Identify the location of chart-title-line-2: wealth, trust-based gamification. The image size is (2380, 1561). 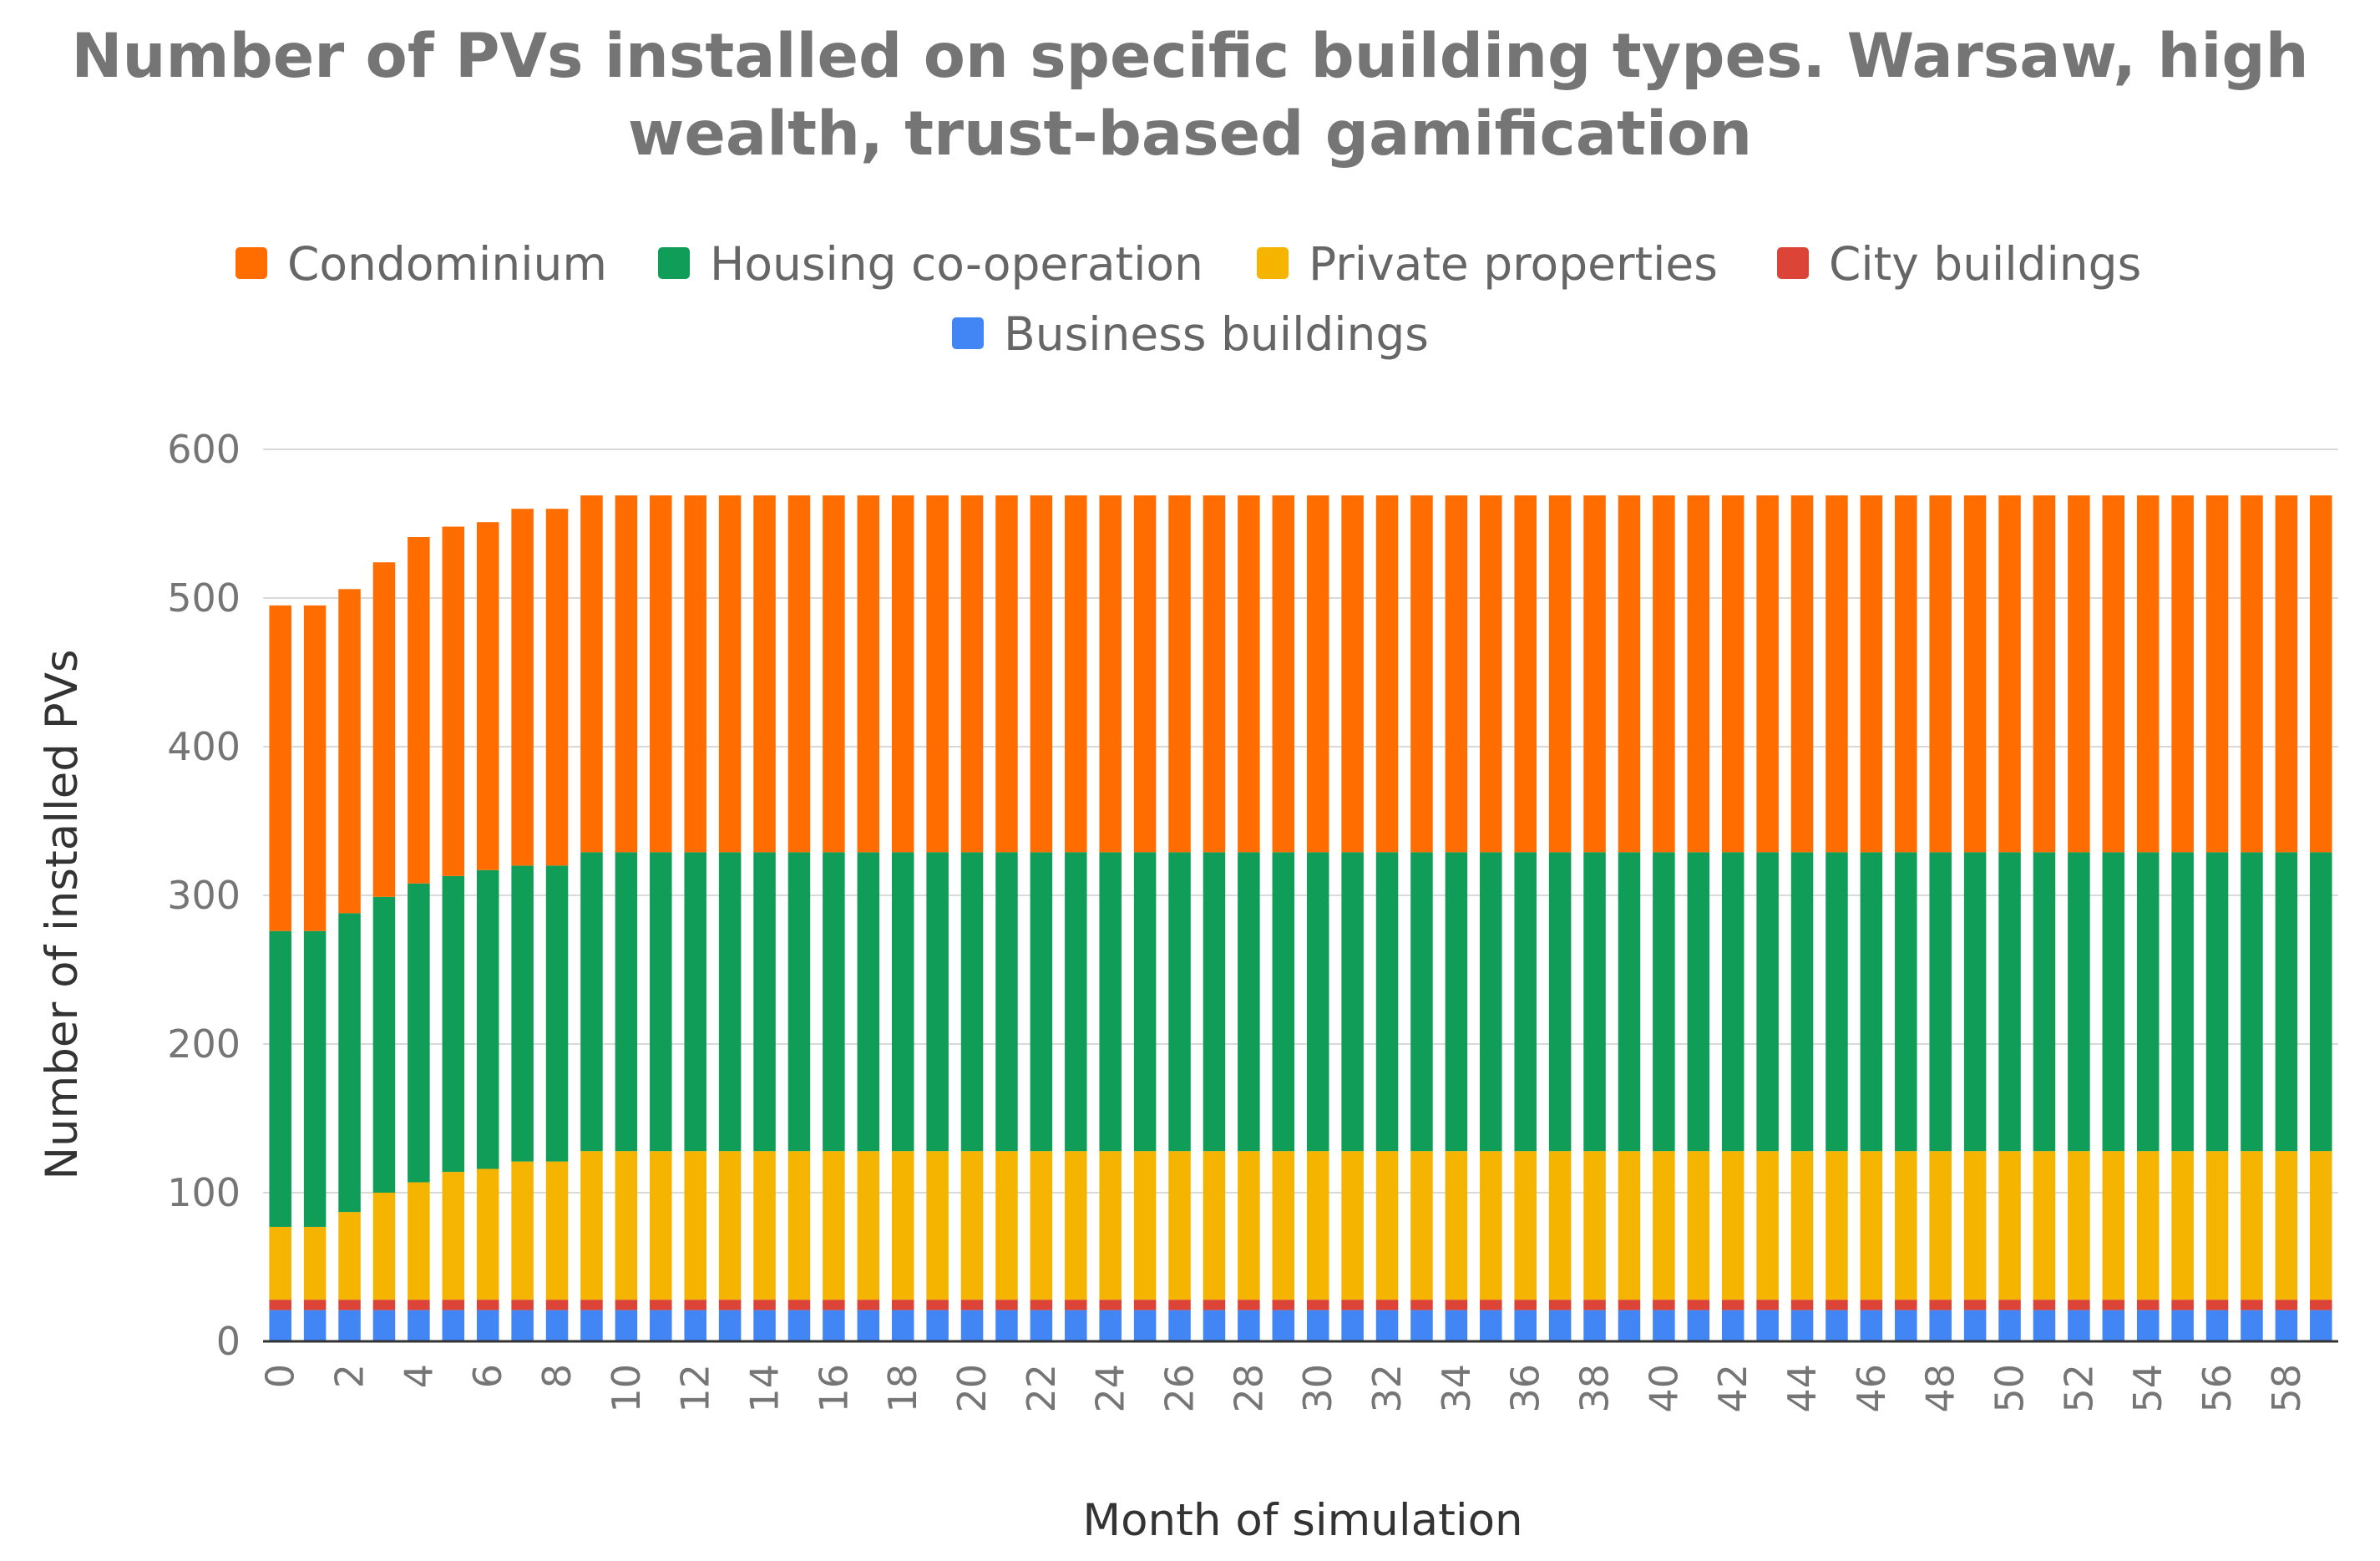
(1190, 134).